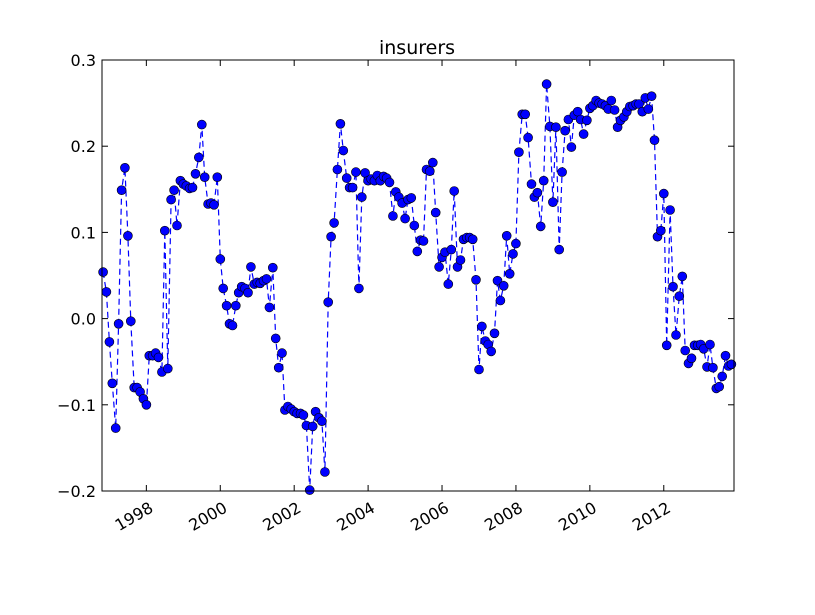 The image size is (815, 615). I want to click on y-tick-label: −0.2, so click(76, 491).